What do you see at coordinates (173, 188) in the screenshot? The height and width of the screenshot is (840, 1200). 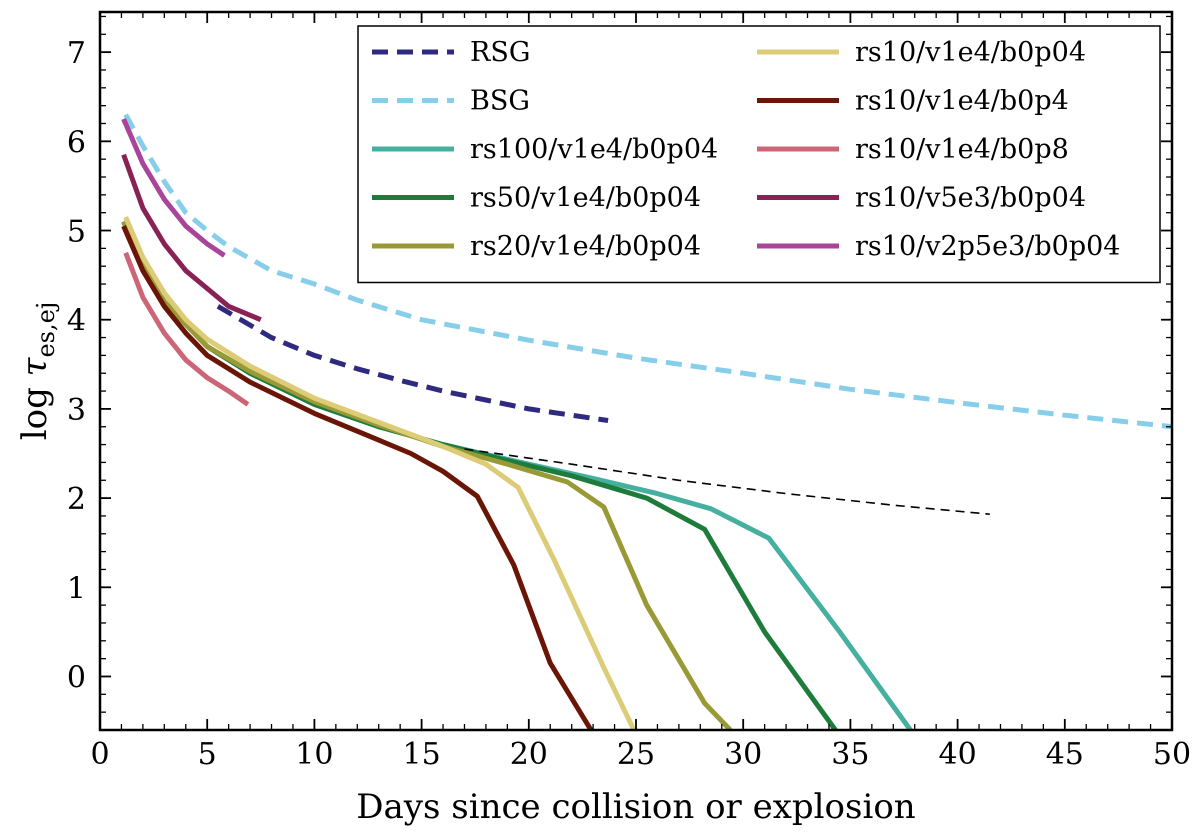 I see `series-line-rs10-v2p5e3-b0p04` at bounding box center [173, 188].